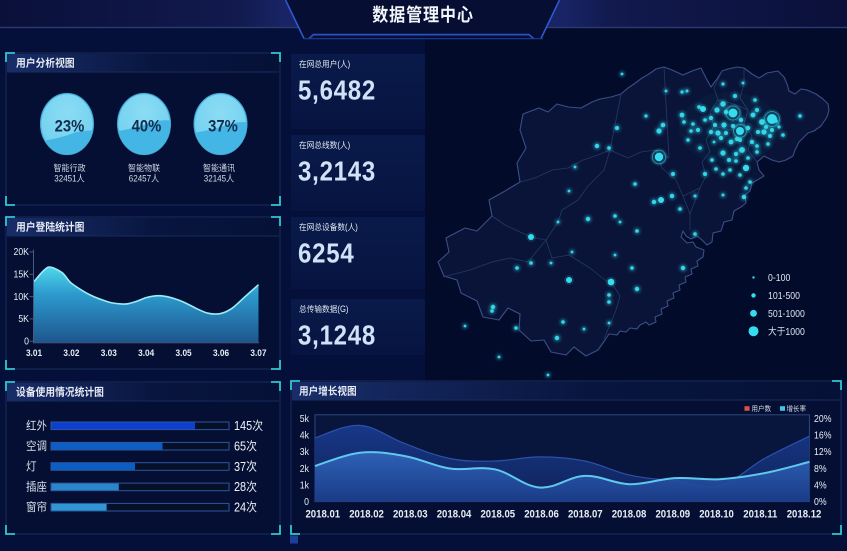  What do you see at coordinates (21, 274) in the screenshot?
I see `svg-text: 15K` at bounding box center [21, 274].